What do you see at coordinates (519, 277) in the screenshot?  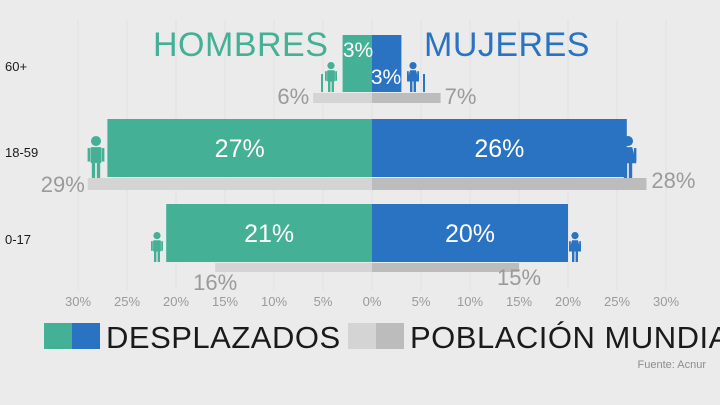 I see `data-label-world-women: 15%` at bounding box center [519, 277].